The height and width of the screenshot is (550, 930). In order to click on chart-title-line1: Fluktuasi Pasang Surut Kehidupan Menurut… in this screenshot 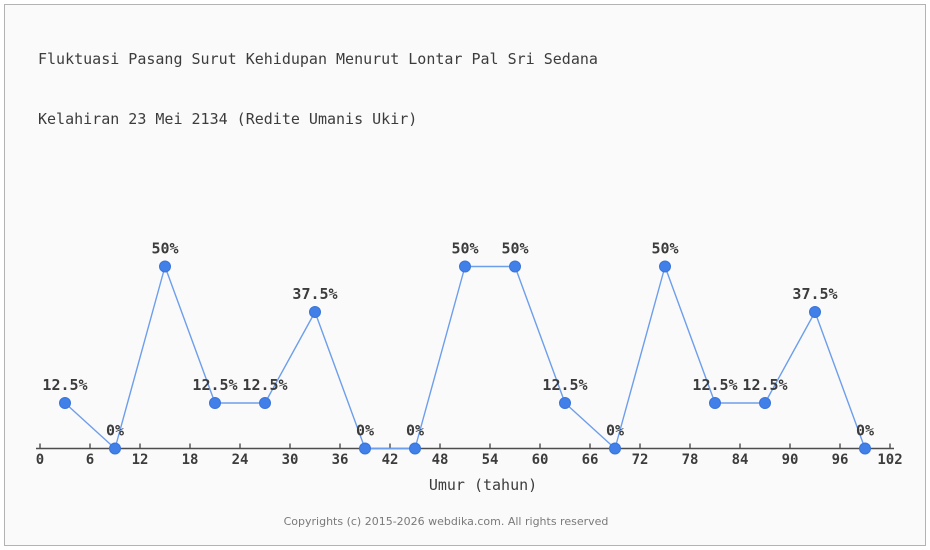, I will do `click(318, 59)`.